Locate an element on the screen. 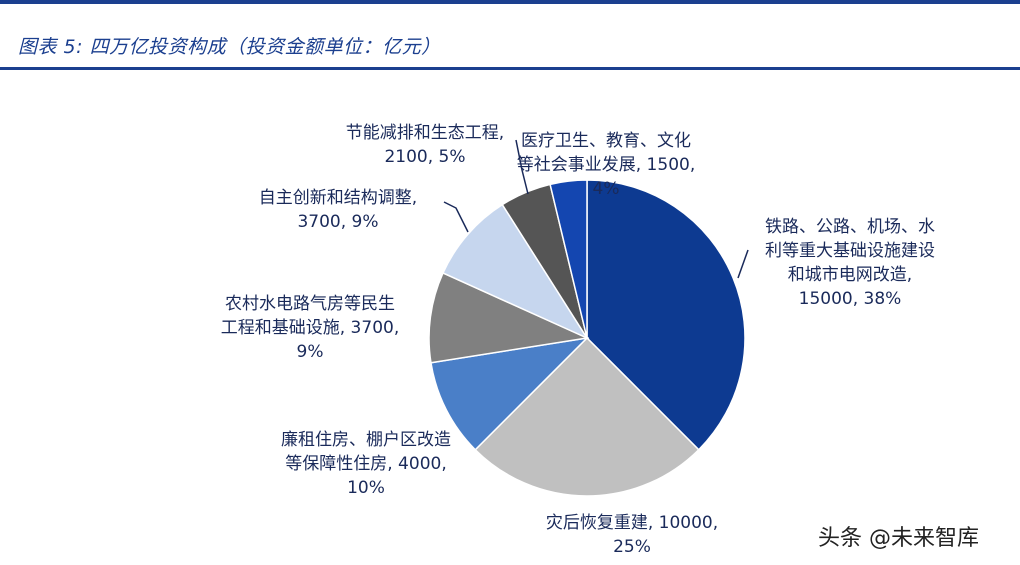  slice-label-line: 15000, 38% is located at coordinates (850, 299).